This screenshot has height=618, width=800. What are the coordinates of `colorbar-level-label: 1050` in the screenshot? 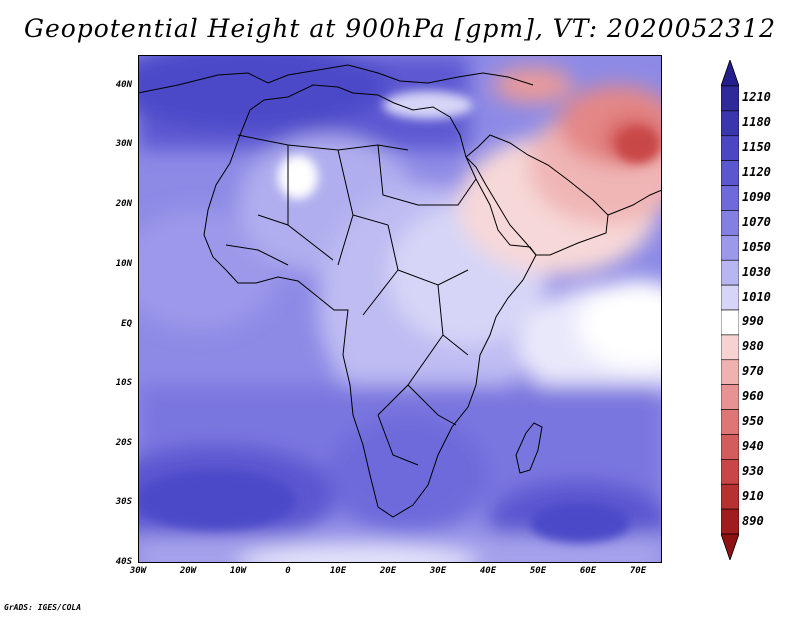 It's located at (756, 246).